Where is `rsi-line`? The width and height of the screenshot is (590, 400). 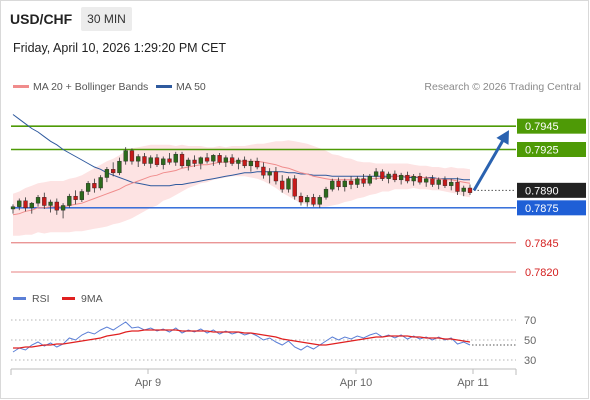 rsi-line is located at coordinates (241, 337).